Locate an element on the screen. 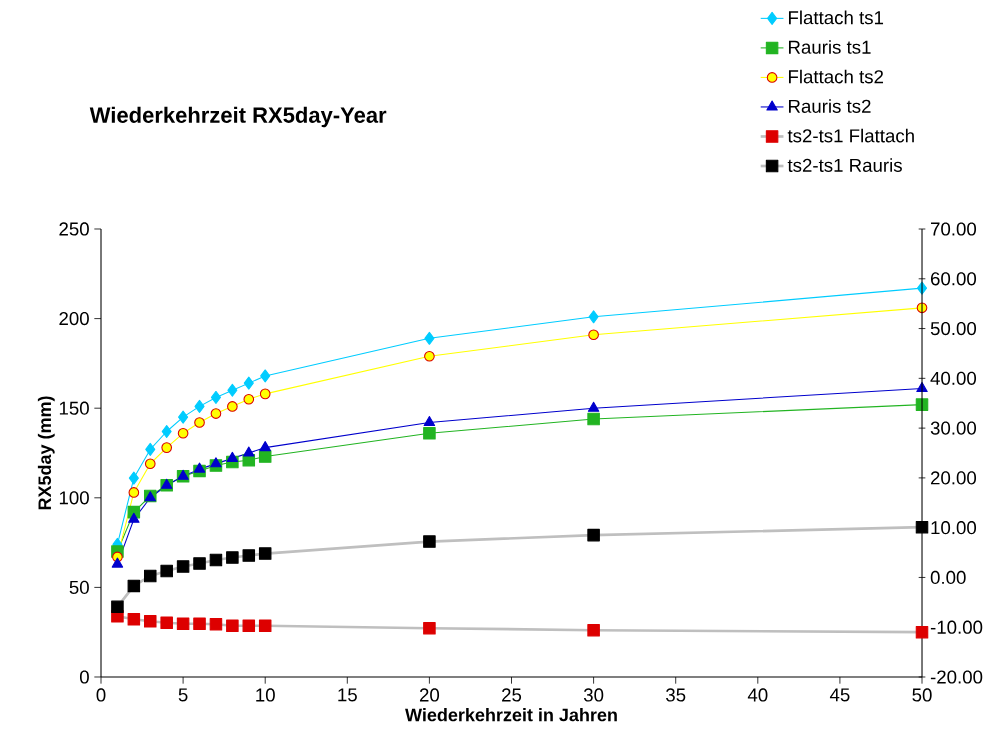 The height and width of the screenshot is (749, 1005). y-axis-title: RX5day (mm) is located at coordinates (46, 453).